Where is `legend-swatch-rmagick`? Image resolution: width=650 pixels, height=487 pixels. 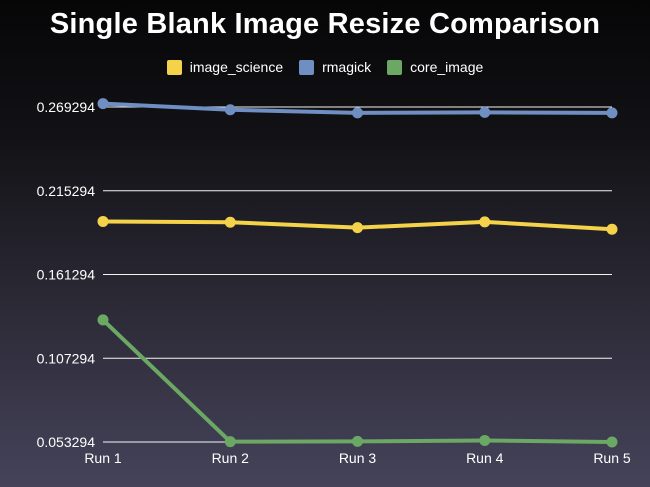 legend-swatch-rmagick is located at coordinates (307, 67).